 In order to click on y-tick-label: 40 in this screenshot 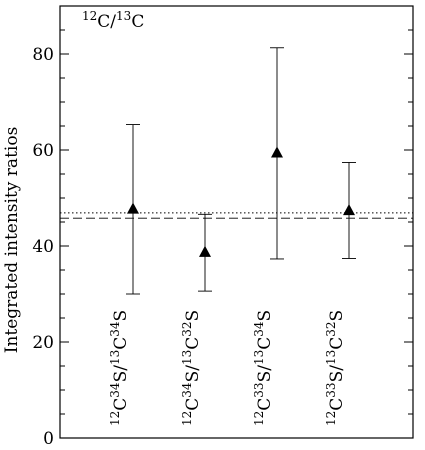, I will do `click(43, 247)`.